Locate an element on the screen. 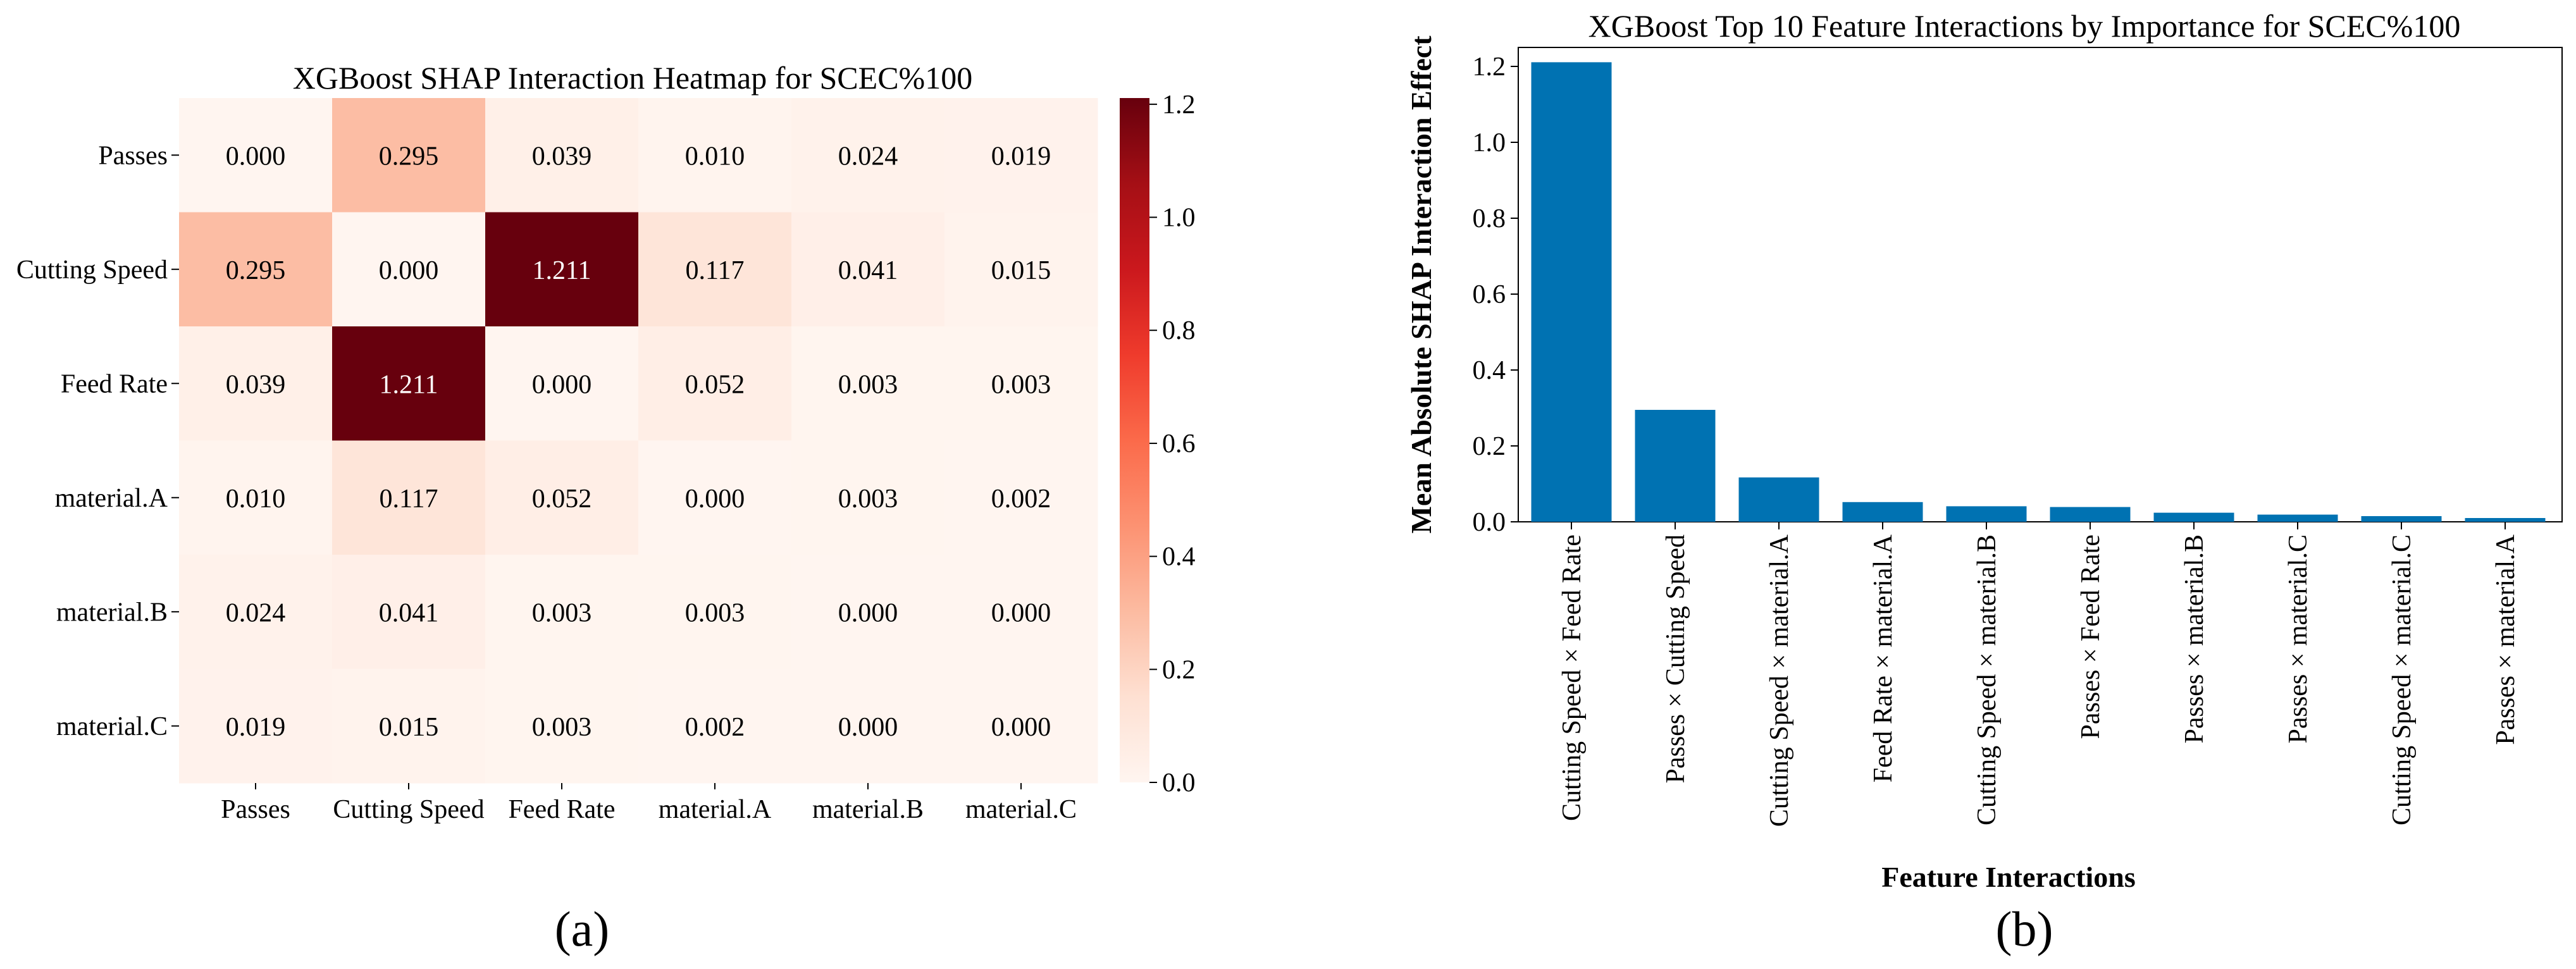 Image resolution: width=2576 pixels, height=969 pixels. bar-y-tick-label: 0.4 is located at coordinates (1489, 370).